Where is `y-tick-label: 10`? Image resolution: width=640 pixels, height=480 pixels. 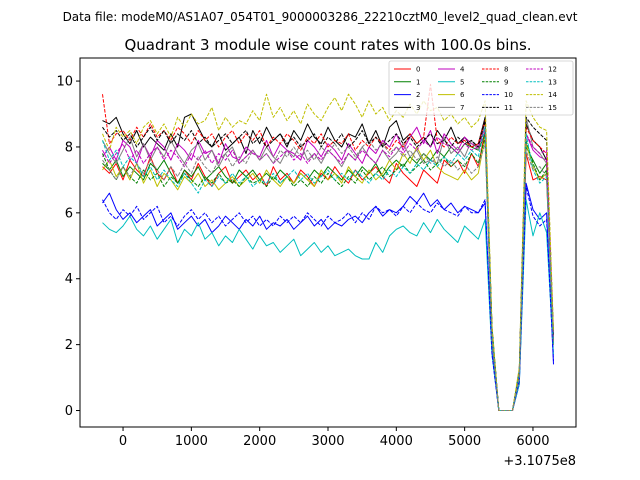
y-tick-label: 10 is located at coordinates (64, 82).